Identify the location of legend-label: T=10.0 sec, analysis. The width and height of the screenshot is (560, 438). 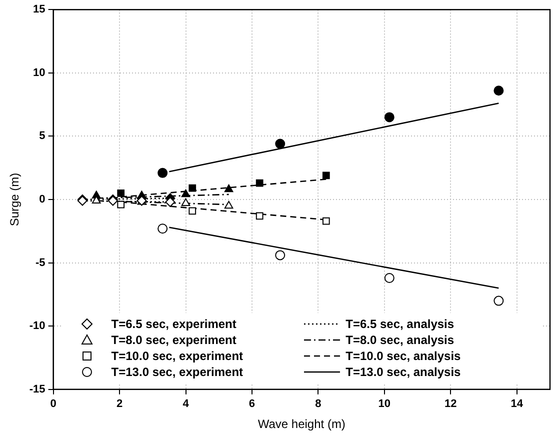
(403, 356).